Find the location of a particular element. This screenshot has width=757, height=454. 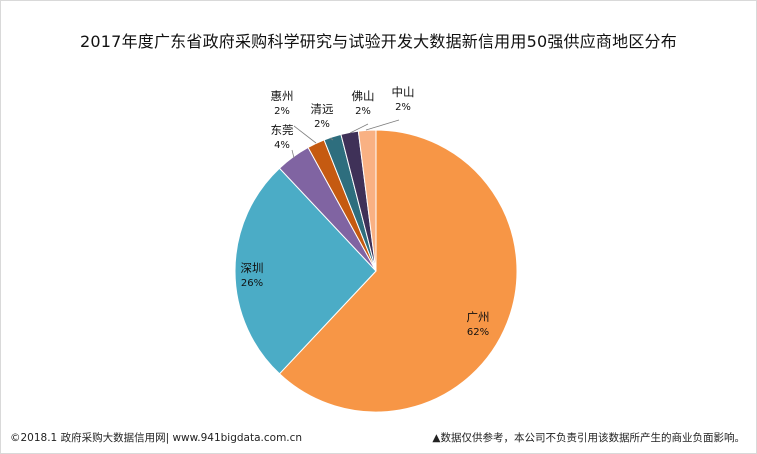

slice-label-中山: 中山 is located at coordinates (403, 92).